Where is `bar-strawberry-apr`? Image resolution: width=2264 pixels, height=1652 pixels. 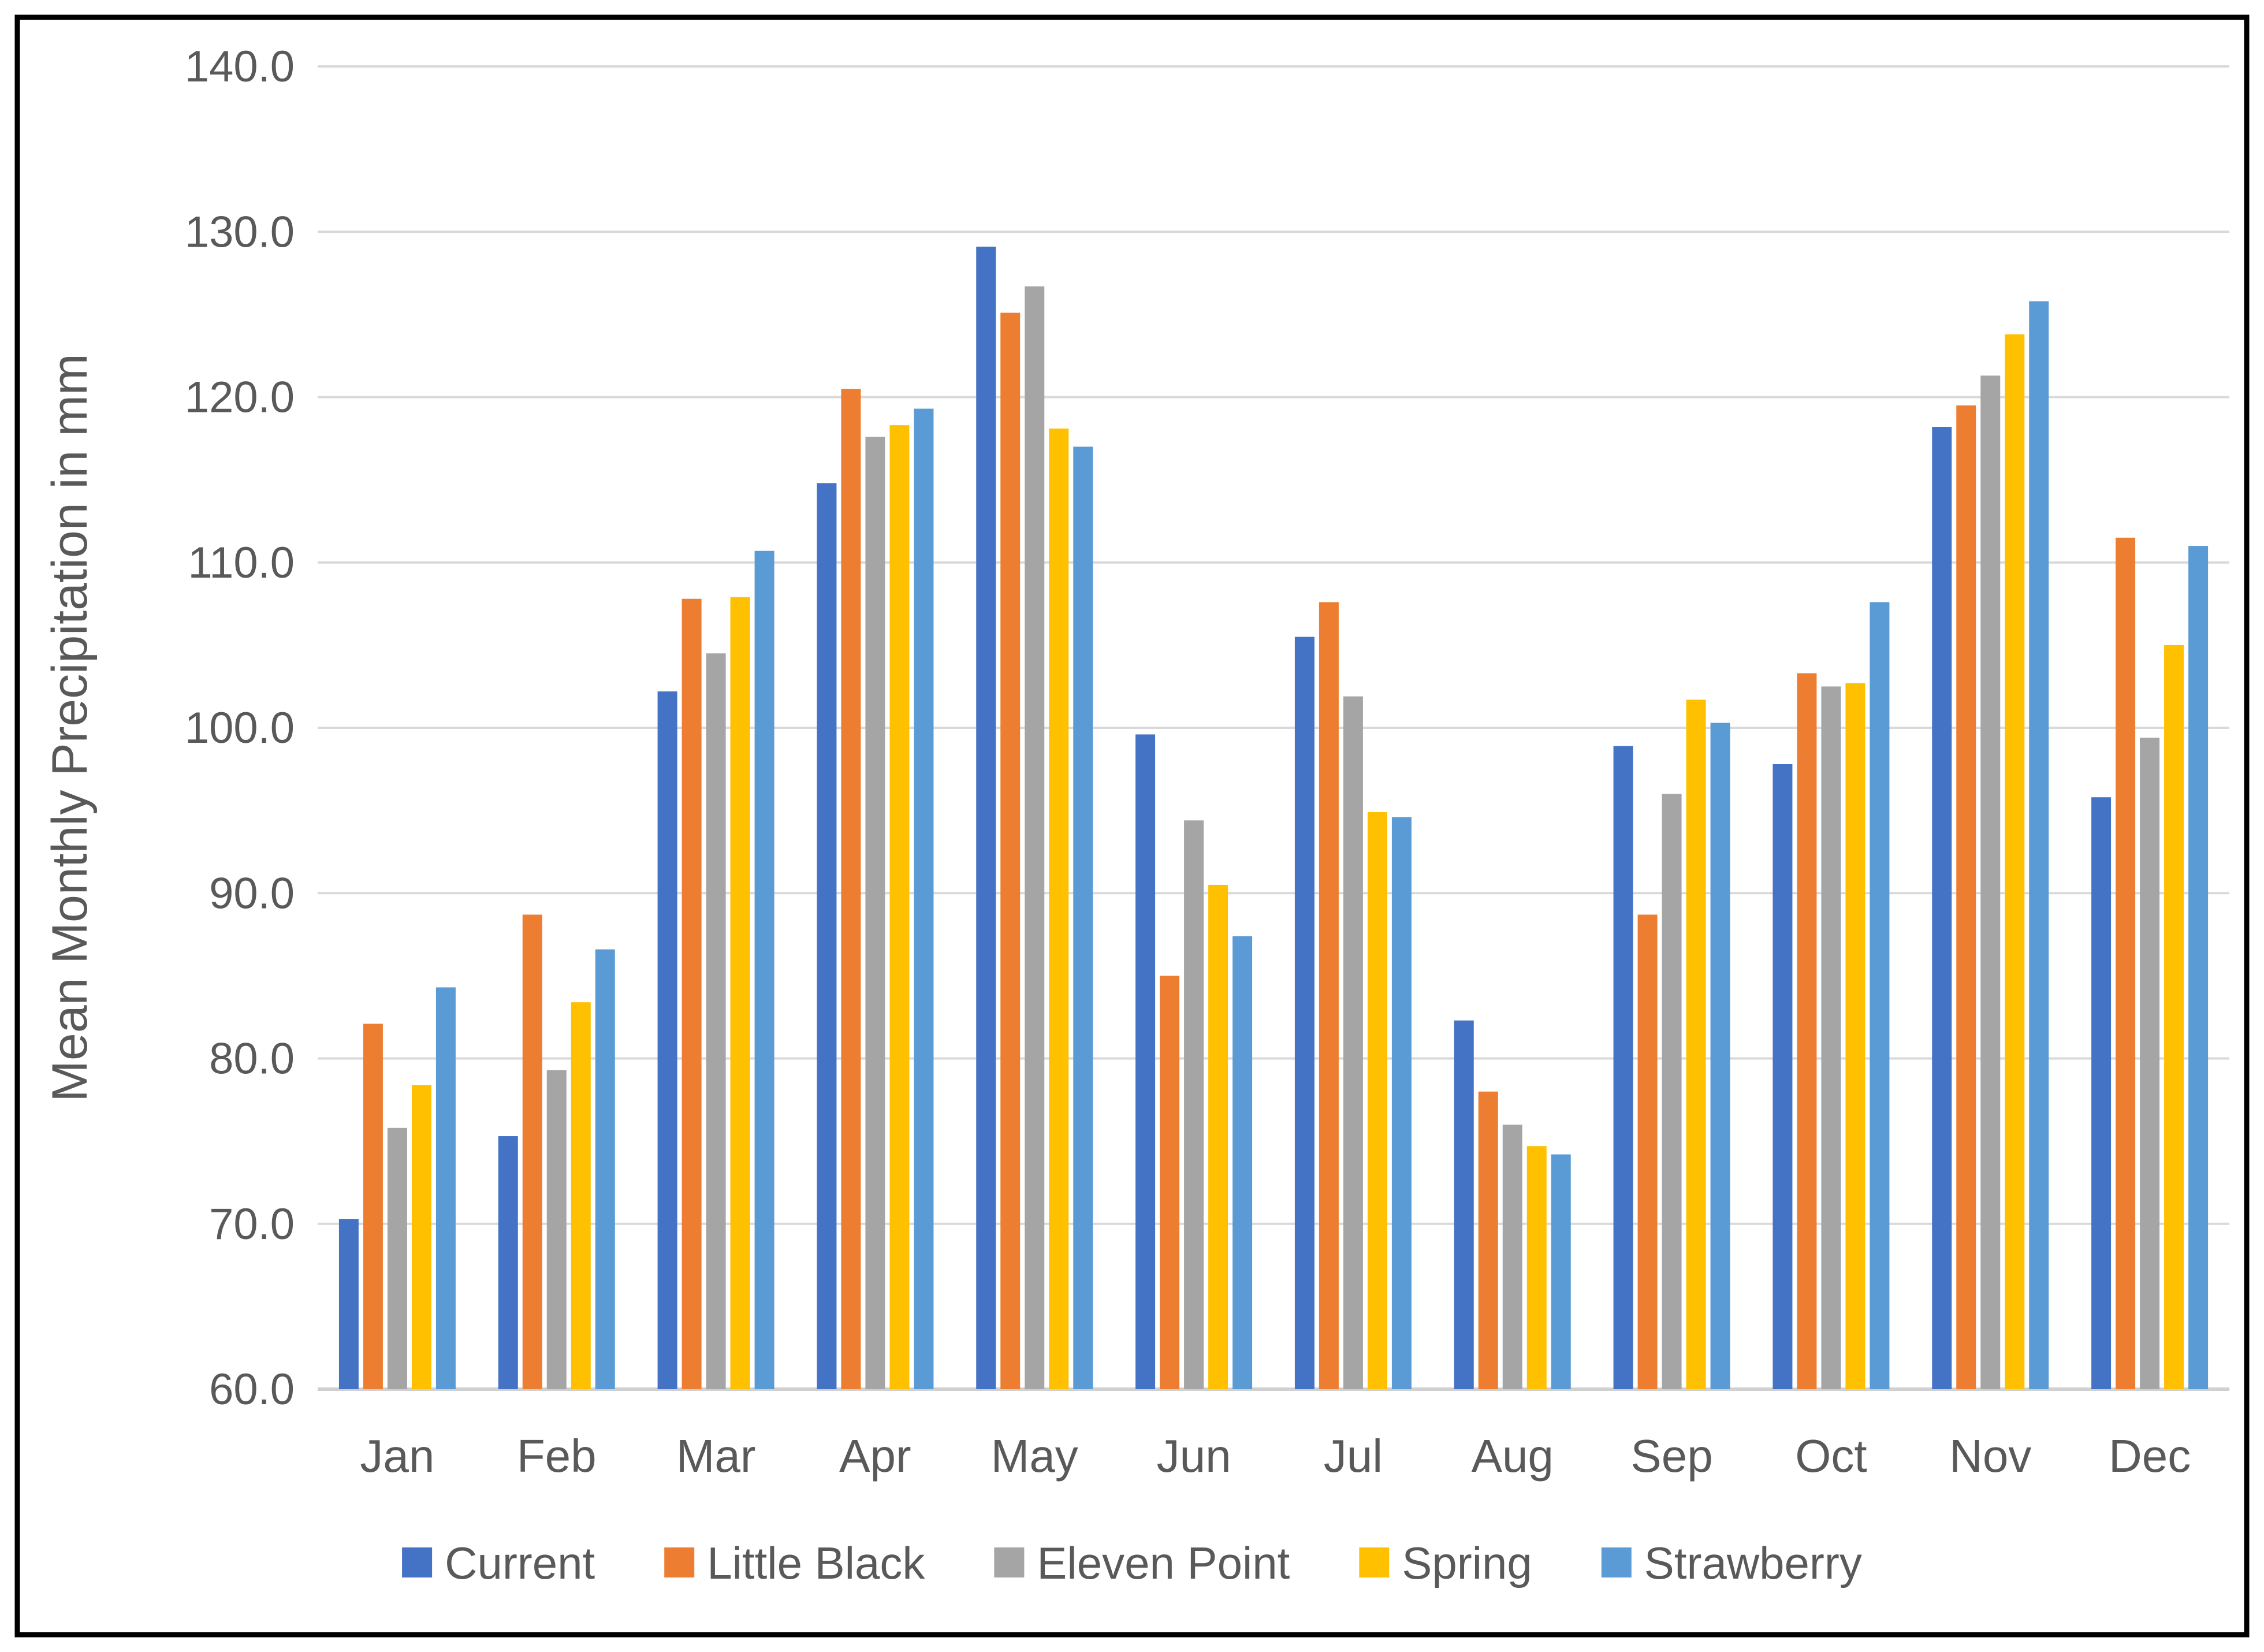
bar-strawberry-apr is located at coordinates (924, 899).